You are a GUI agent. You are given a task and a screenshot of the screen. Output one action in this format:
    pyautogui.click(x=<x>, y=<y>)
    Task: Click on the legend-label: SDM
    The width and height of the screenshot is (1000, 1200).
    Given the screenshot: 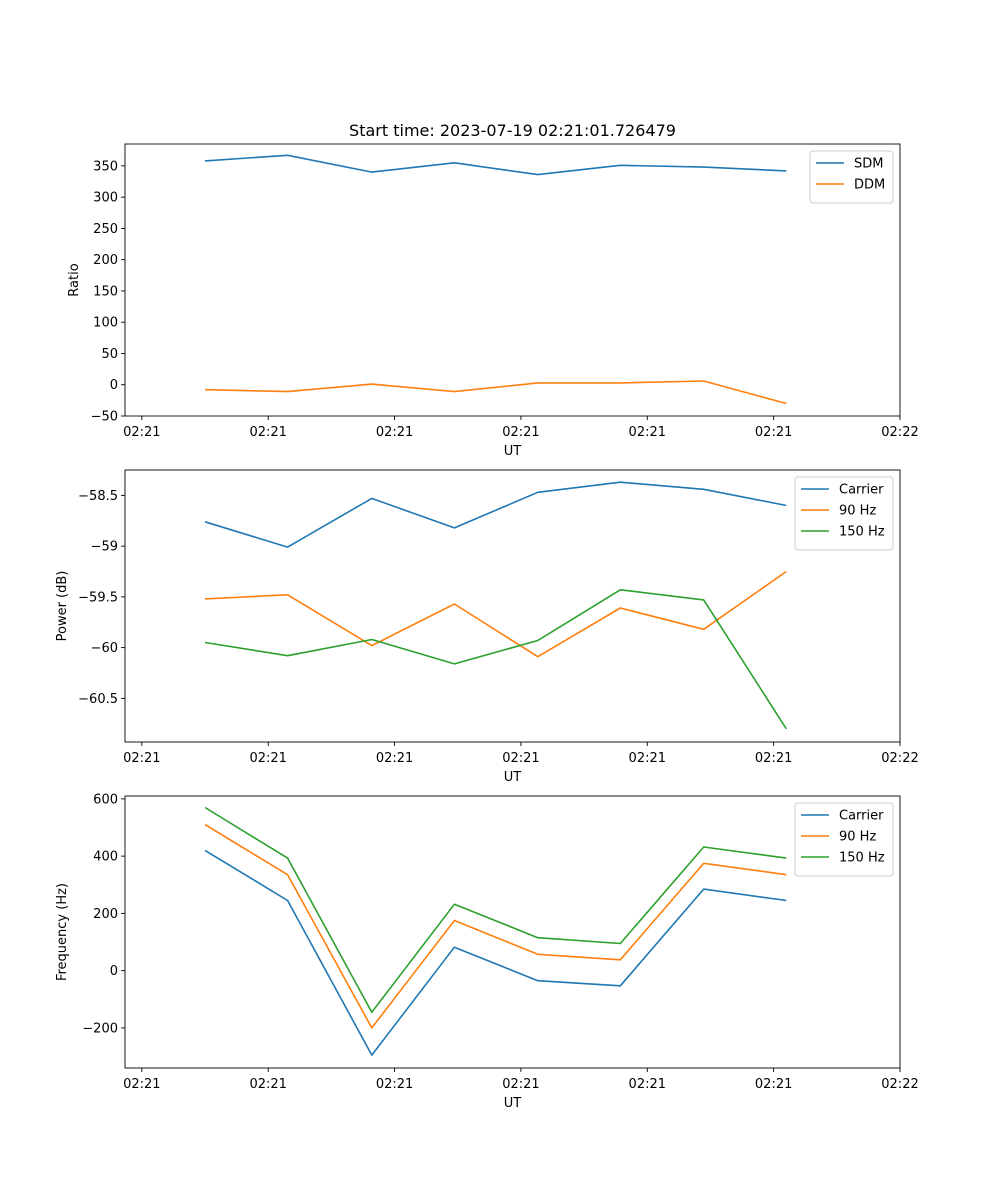 What is the action you would take?
    pyautogui.click(x=868, y=164)
    